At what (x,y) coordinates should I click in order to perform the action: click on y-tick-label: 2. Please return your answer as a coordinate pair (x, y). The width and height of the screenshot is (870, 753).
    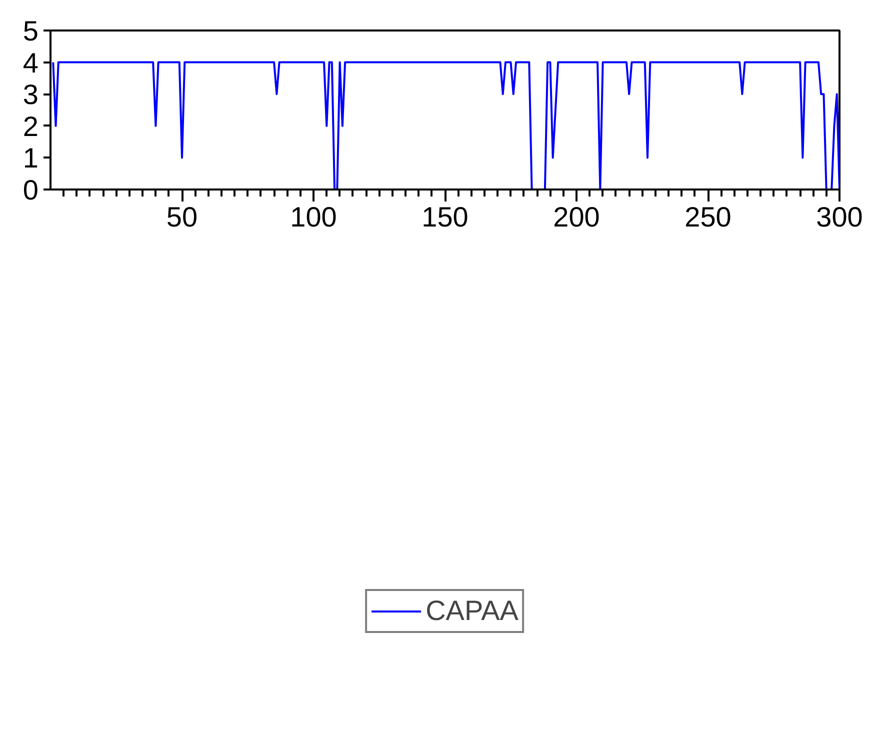
    Looking at the image, I should click on (30, 126).